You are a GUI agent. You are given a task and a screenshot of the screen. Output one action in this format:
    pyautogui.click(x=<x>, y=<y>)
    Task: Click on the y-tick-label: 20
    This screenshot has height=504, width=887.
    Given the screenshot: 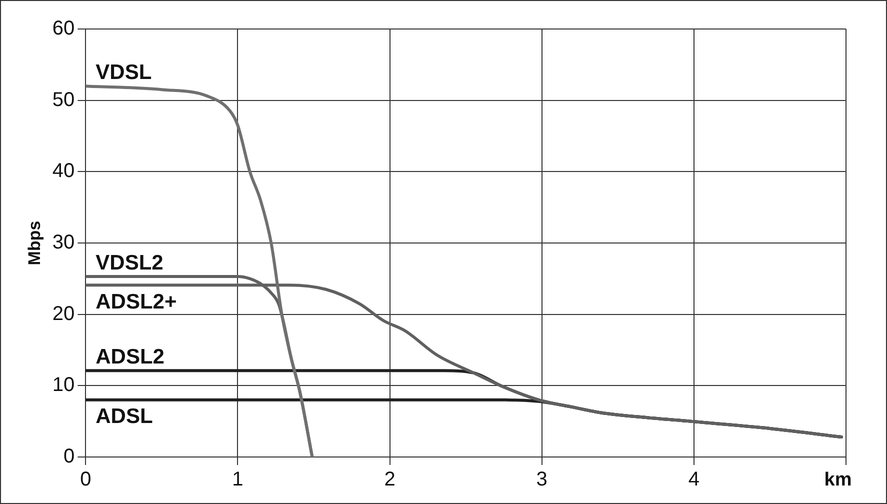 What is the action you would take?
    pyautogui.click(x=63, y=313)
    